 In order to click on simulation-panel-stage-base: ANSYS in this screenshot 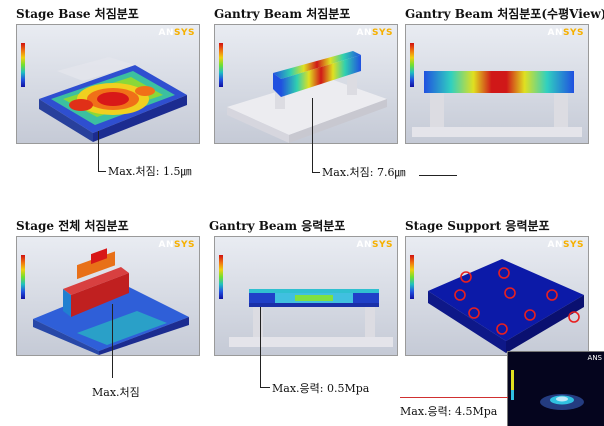, I will do `click(108, 84)`.